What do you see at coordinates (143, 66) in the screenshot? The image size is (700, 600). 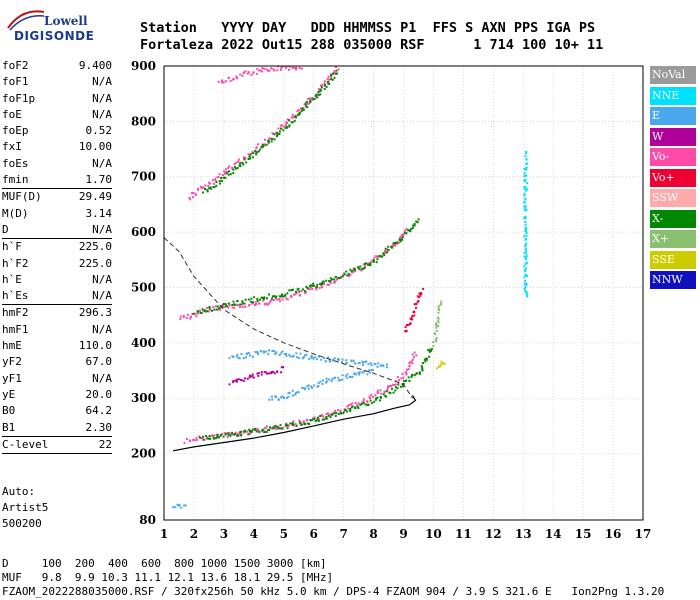 I see `y-tick-label: 900` at bounding box center [143, 66].